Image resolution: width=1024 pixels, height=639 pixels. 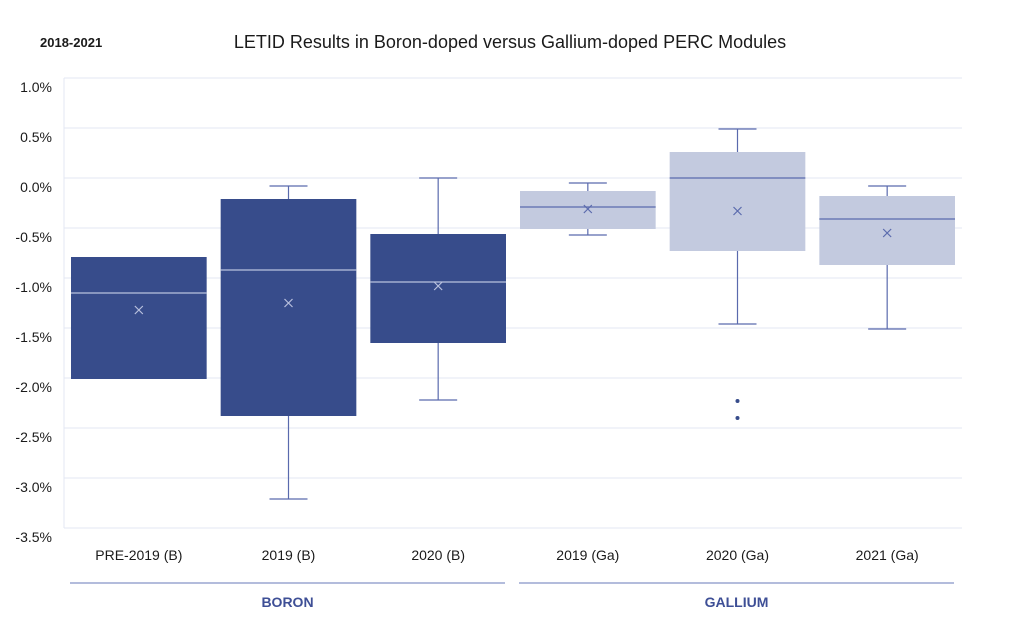 What do you see at coordinates (287, 602) in the screenshot?
I see `group-label: BORON` at bounding box center [287, 602].